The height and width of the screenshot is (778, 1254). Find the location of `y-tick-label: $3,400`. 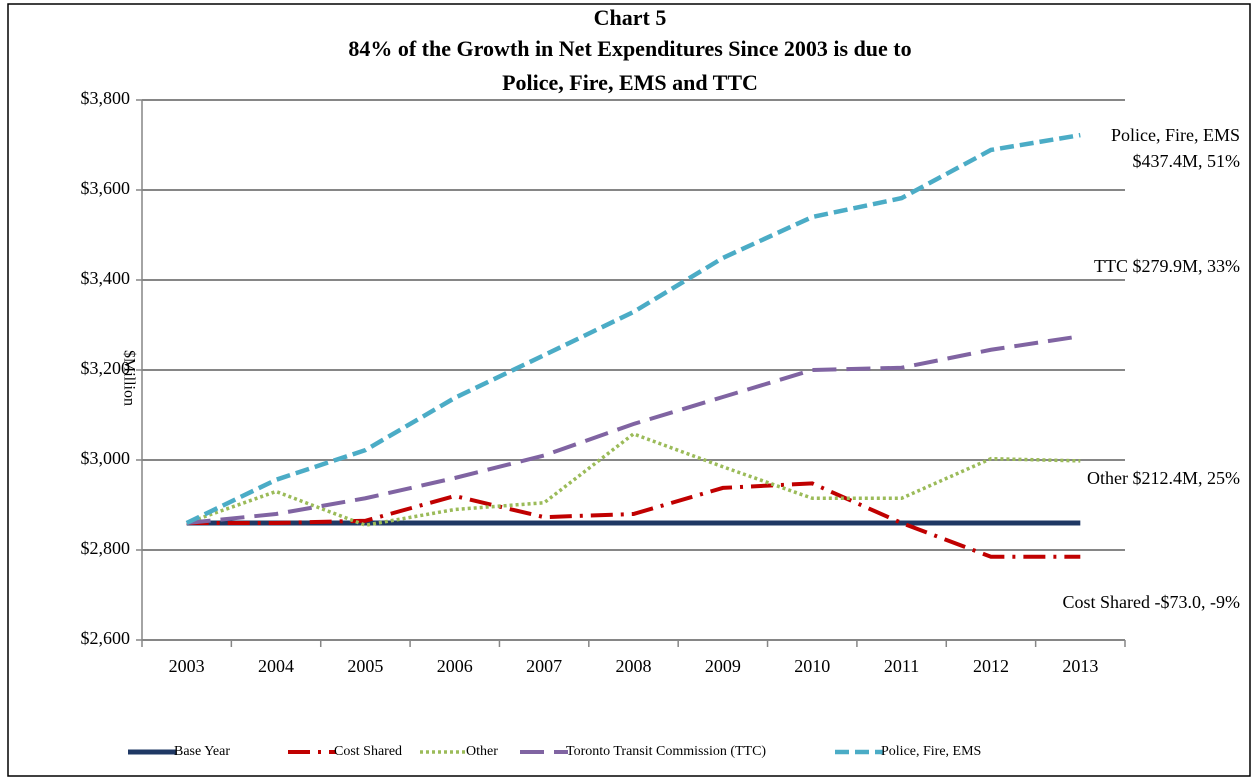

y-tick-label: $3,400 is located at coordinates (106, 278).